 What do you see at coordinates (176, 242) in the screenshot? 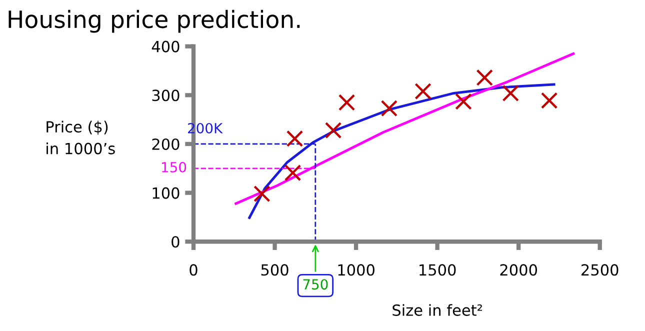
I see `y-tick-label: 0` at bounding box center [176, 242].